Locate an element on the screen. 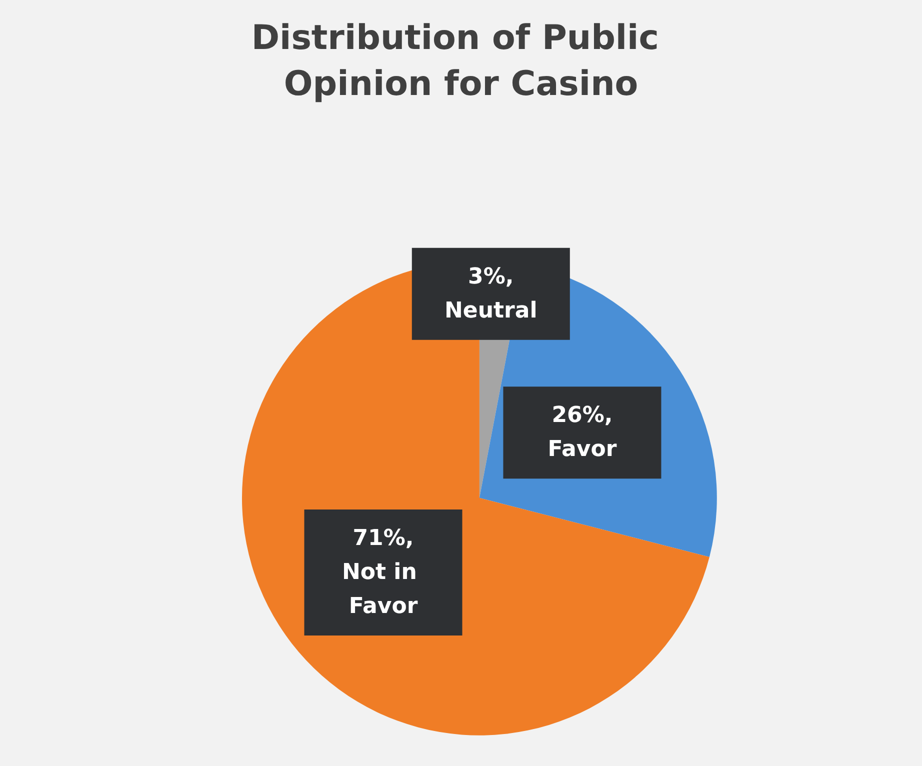  slice-label: Favor is located at coordinates (582, 449).